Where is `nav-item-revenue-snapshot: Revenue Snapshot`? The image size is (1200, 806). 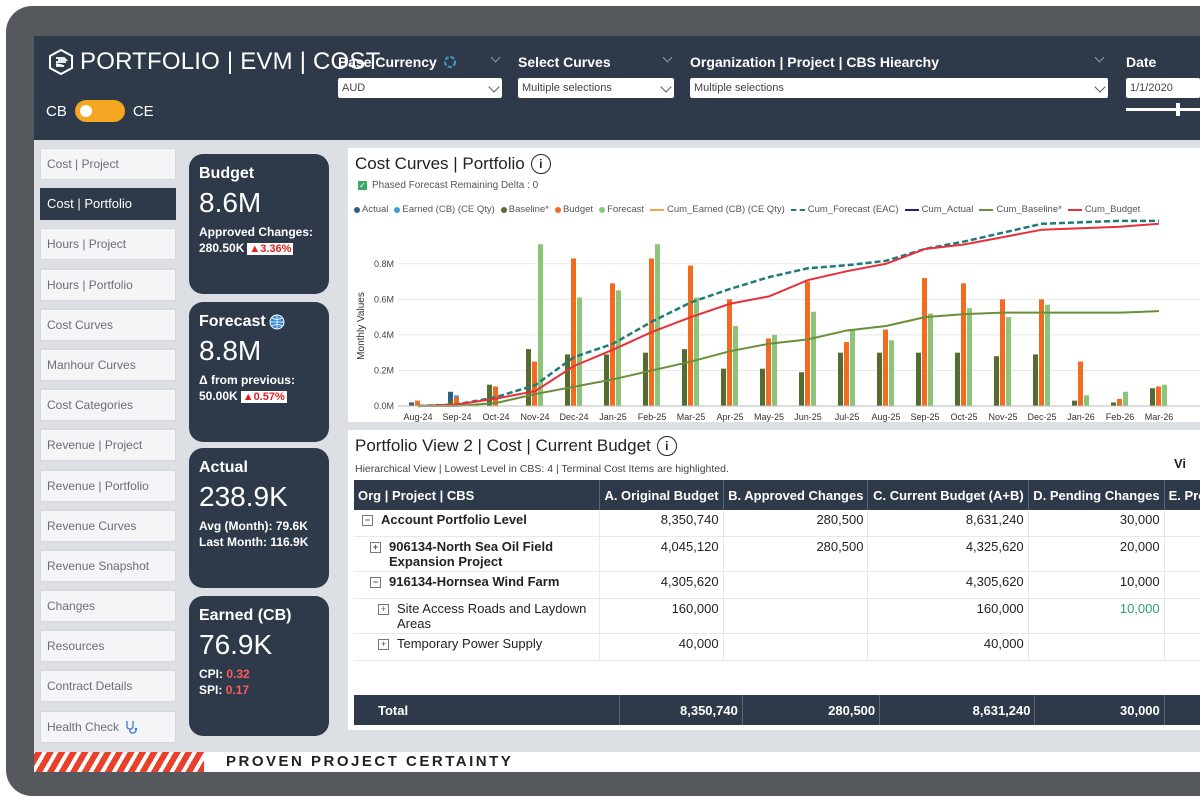
nav-item-revenue-snapshot: Revenue Snapshot is located at coordinates (108, 565).